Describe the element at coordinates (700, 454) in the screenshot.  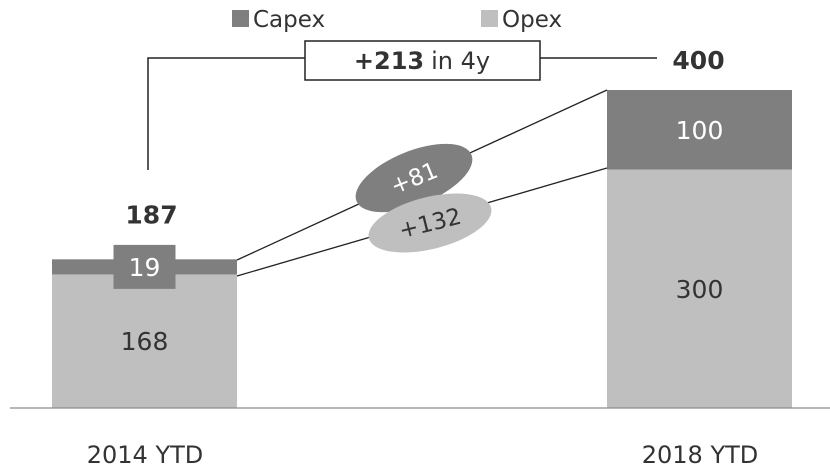
I see `x-tick-label-2018: 2018 YTD` at that location.